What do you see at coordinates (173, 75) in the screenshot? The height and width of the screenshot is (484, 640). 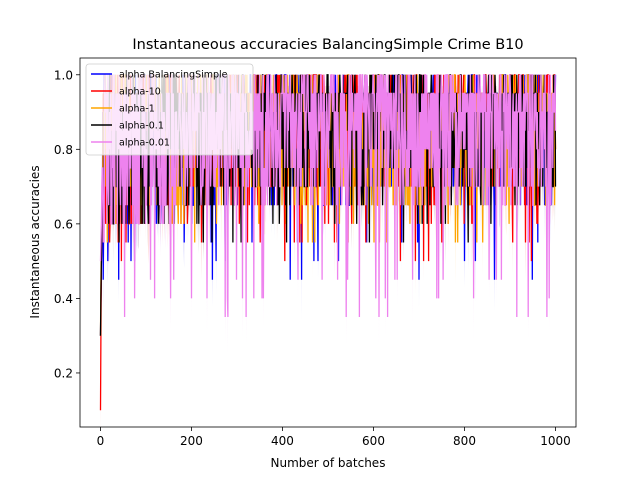 I see `legend-label: alpha BalancingSimple` at bounding box center [173, 75].